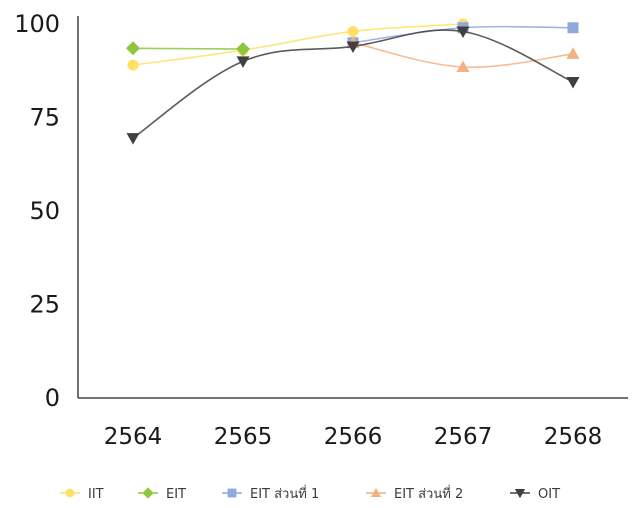 The image size is (636, 508). Describe the element at coordinates (96, 494) in the screenshot. I see `legend-label: IIT` at that location.